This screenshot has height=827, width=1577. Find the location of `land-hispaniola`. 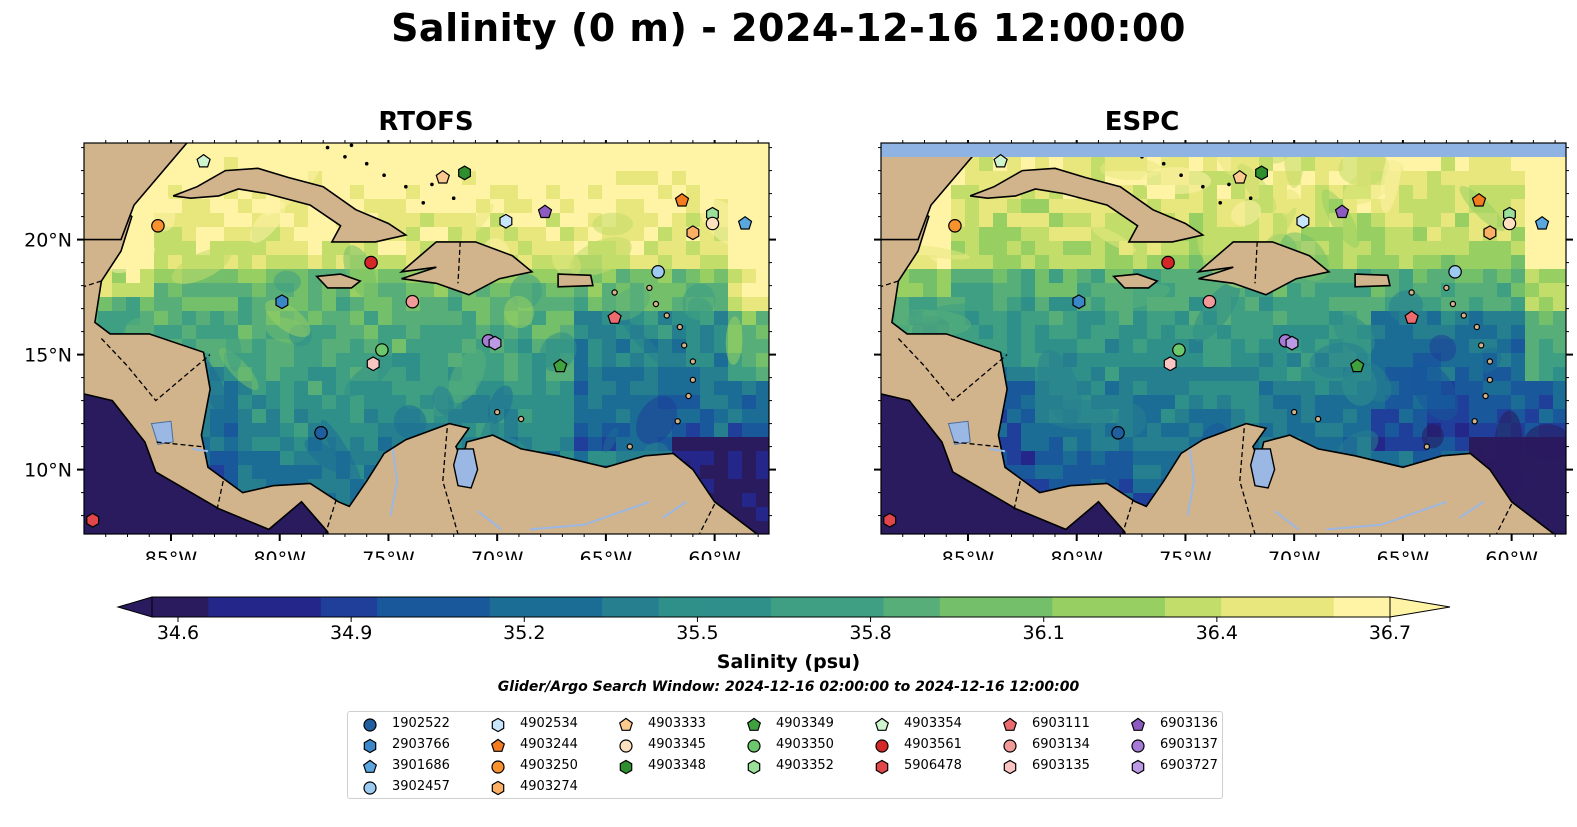

land-hispaniola is located at coordinates (466, 268).